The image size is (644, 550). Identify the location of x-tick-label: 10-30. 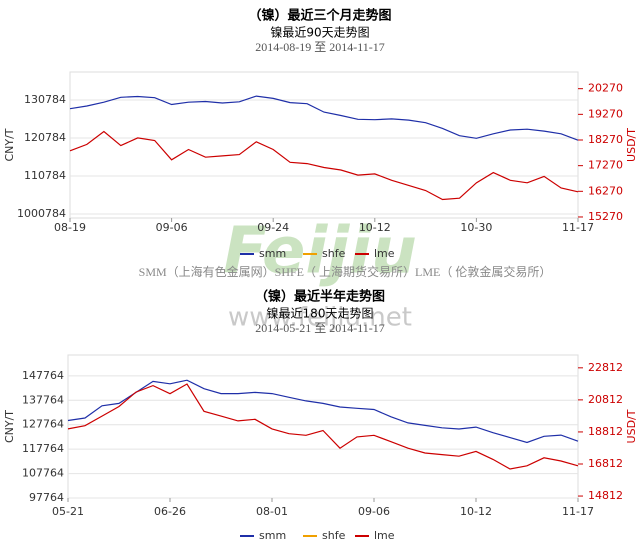
(476, 227).